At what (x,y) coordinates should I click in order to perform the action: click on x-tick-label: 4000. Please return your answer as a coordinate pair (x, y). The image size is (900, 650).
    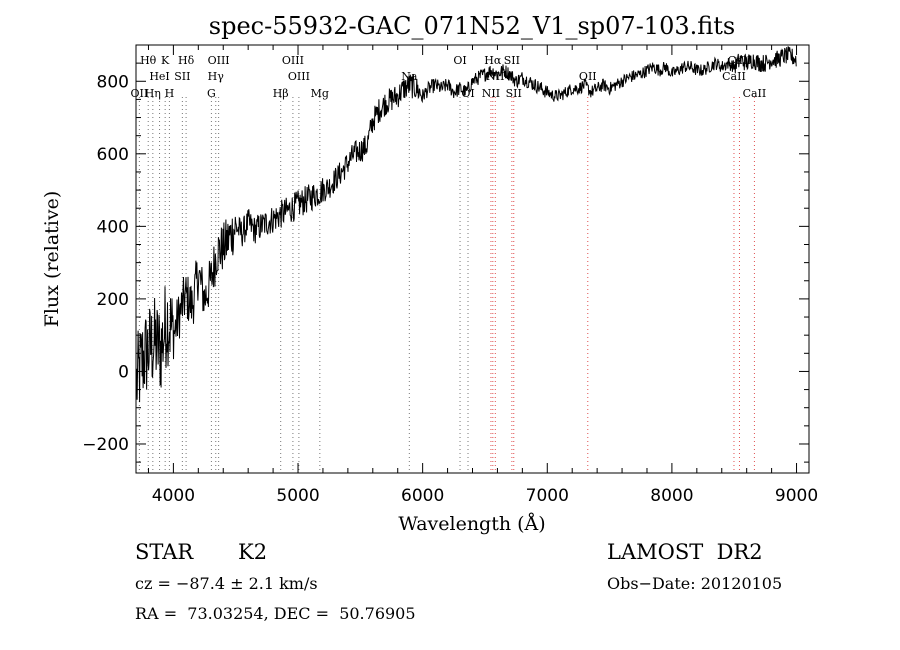
    Looking at the image, I should click on (173, 496).